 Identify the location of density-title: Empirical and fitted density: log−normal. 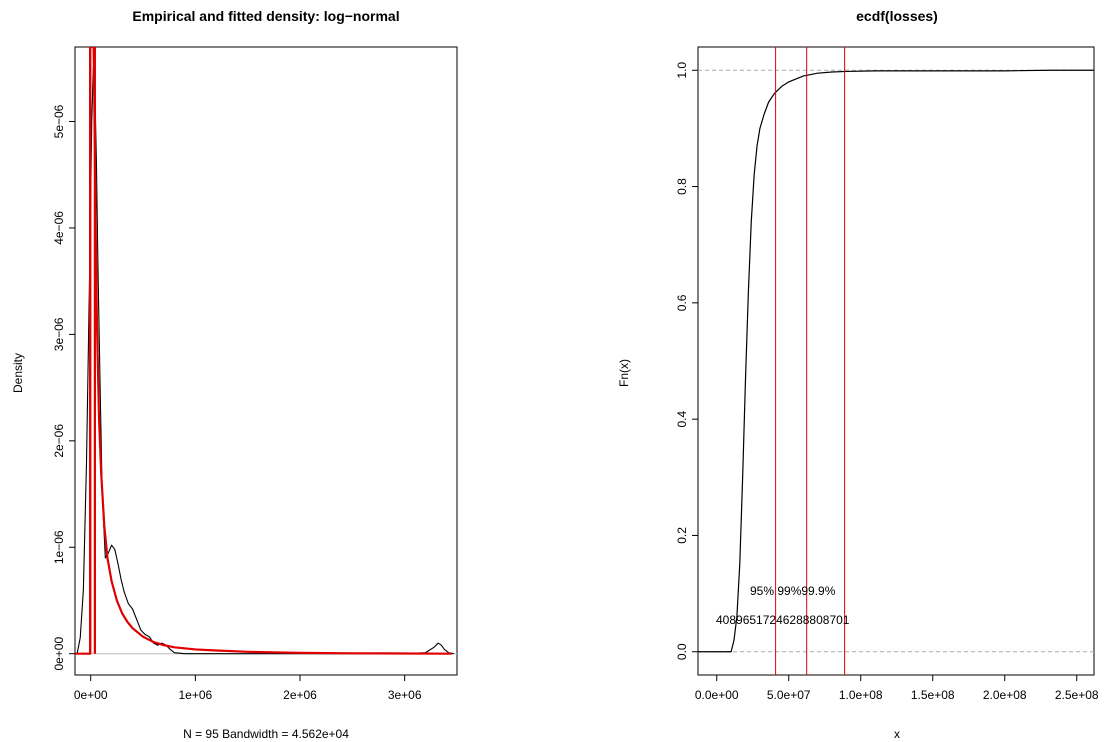
(265, 16).